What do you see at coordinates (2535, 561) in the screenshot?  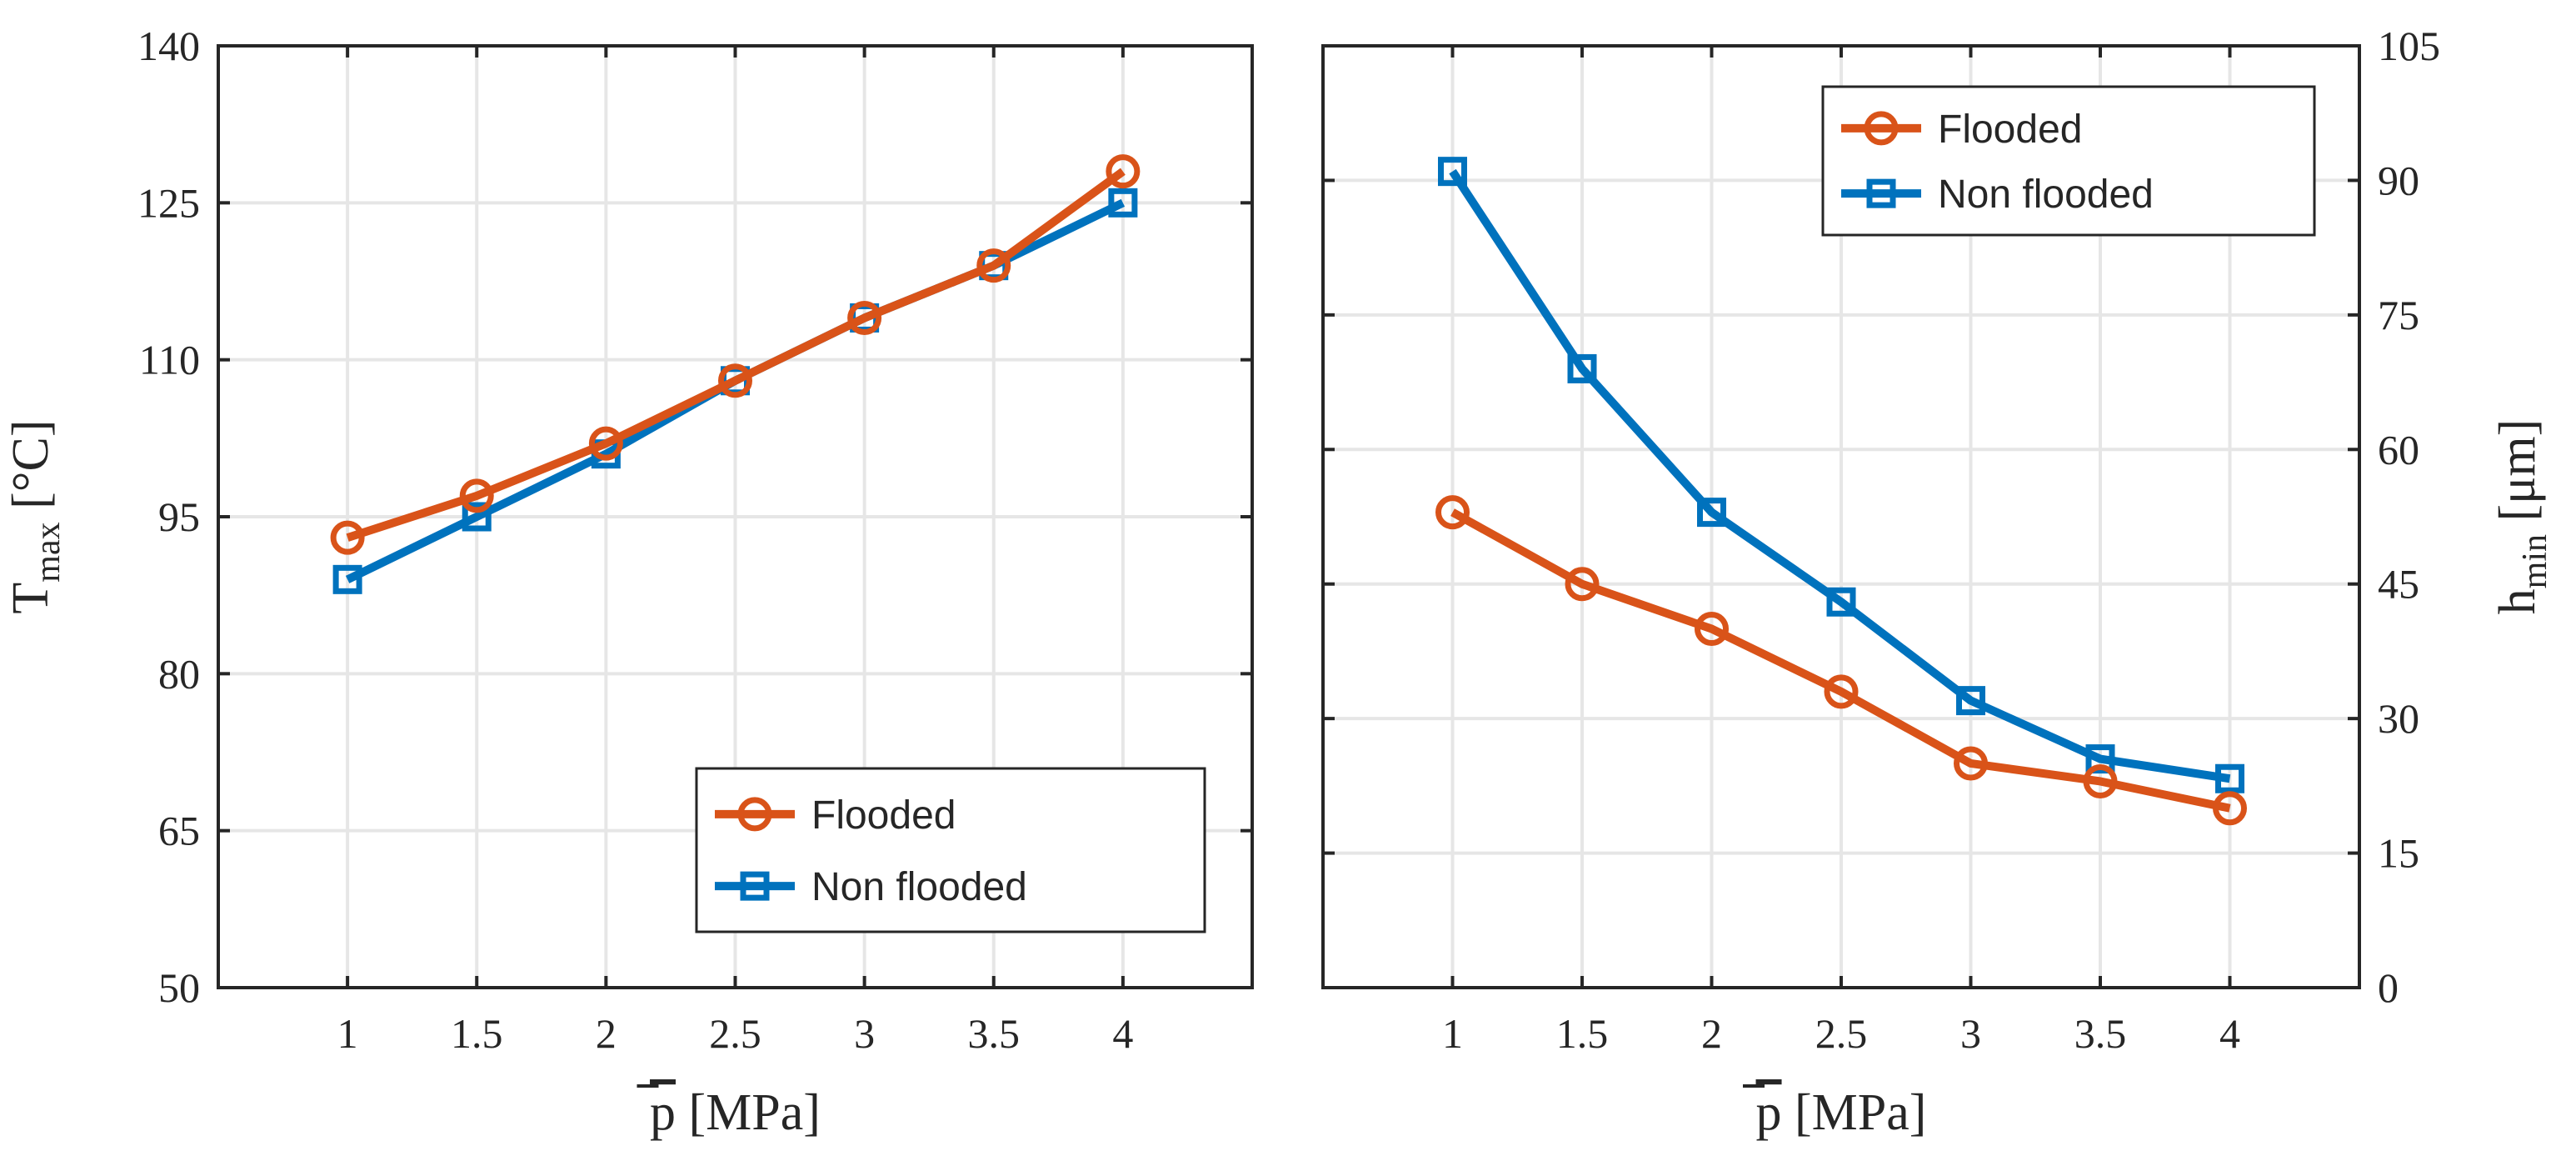 I see `y-axis-subscript: min` at bounding box center [2535, 561].